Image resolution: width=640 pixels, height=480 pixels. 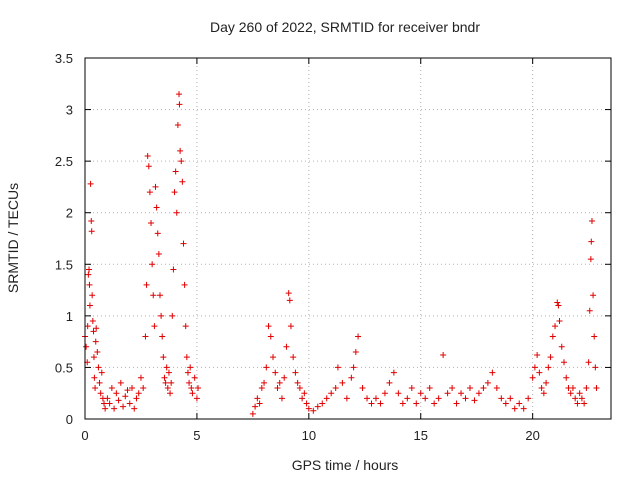 I want to click on x-tick-label: 15, so click(x=421, y=435).